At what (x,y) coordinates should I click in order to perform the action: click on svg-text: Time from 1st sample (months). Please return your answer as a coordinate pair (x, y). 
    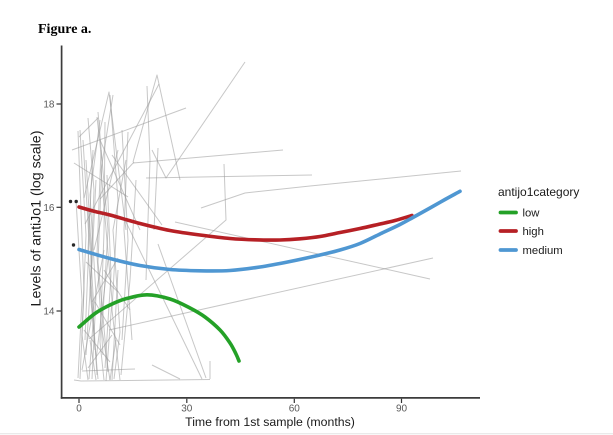
    Looking at the image, I should click on (270, 422).